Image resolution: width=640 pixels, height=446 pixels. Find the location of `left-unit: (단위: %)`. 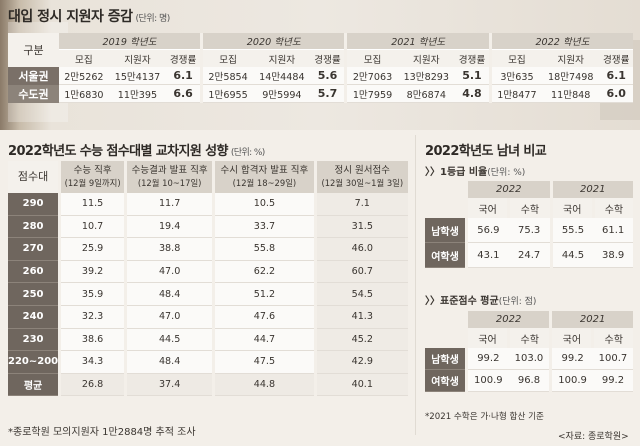

left-unit: (단위: %) is located at coordinates (247, 153).